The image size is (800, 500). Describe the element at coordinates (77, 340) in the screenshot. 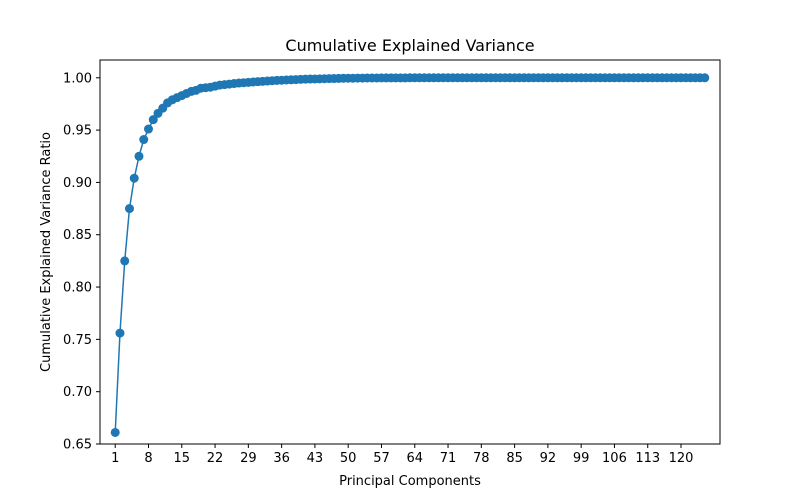

I see `y-tick-label: 0.75` at that location.